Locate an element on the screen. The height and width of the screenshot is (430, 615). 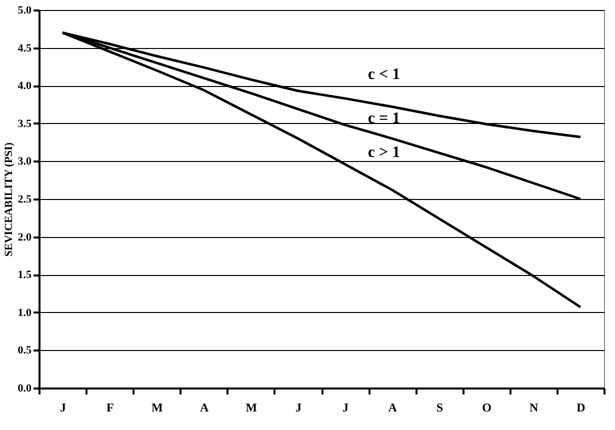
y-tick-label: 4.5 is located at coordinates (25, 48).